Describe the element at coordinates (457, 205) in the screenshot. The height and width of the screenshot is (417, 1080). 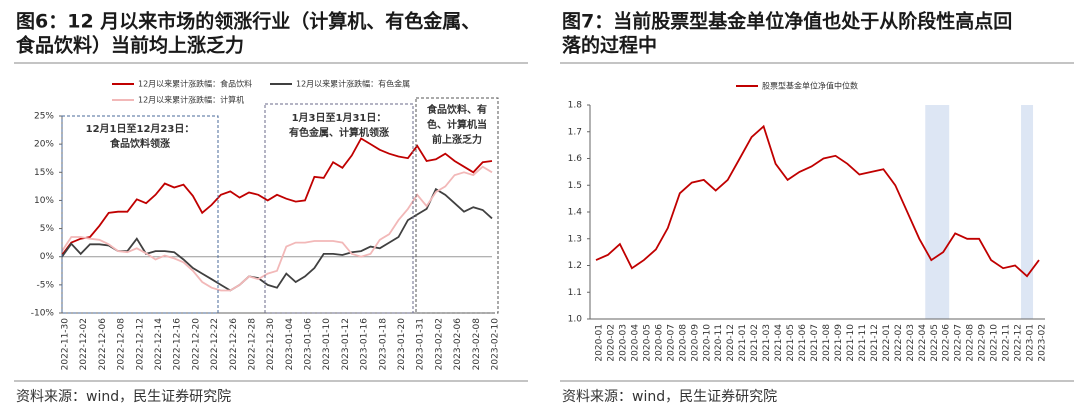
I see `annotation-box` at that location.